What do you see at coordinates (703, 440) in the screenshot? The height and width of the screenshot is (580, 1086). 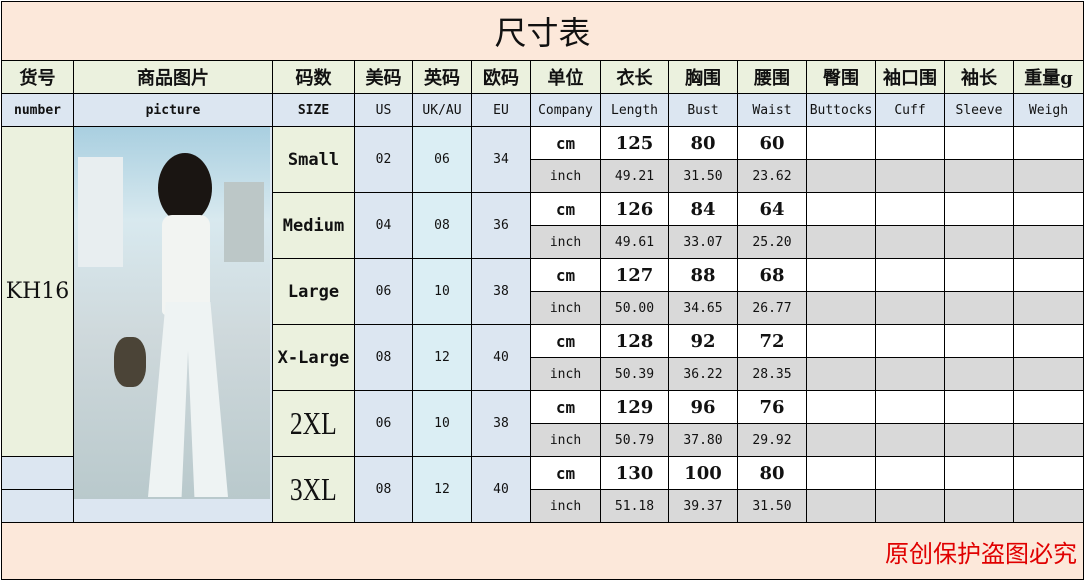 I see `inch-value: 37.80` at bounding box center [703, 440].